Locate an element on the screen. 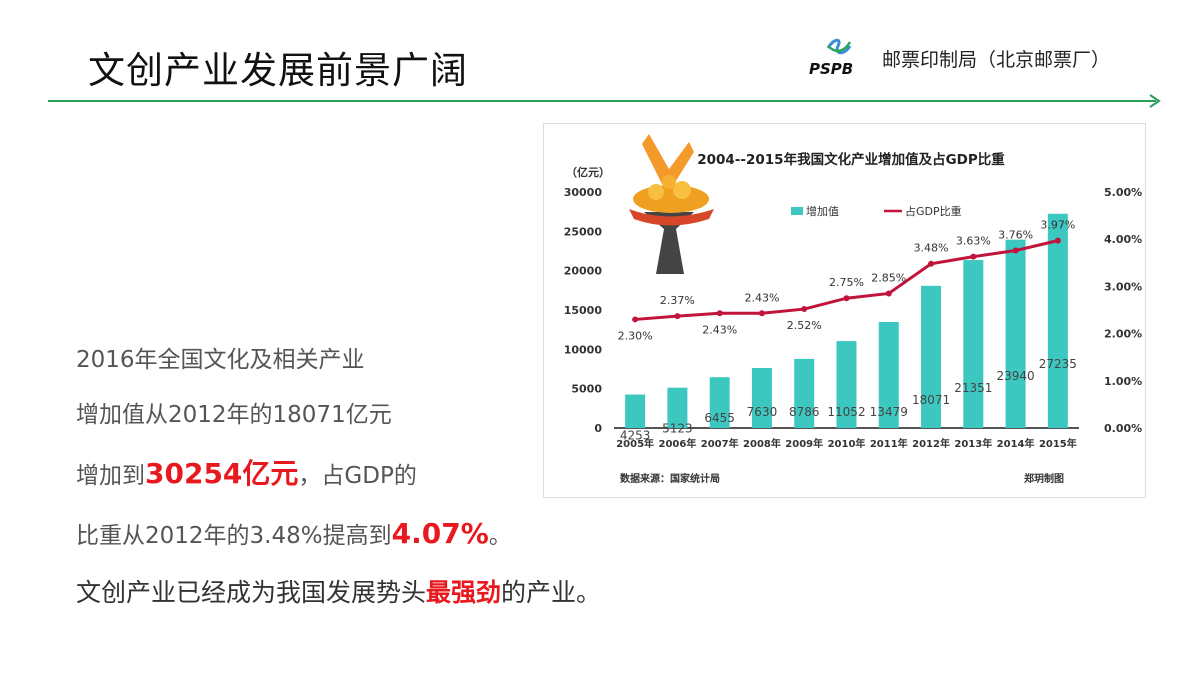 The width and height of the screenshot is (1200, 675). text: ，占GDP的 is located at coordinates (357, 476).